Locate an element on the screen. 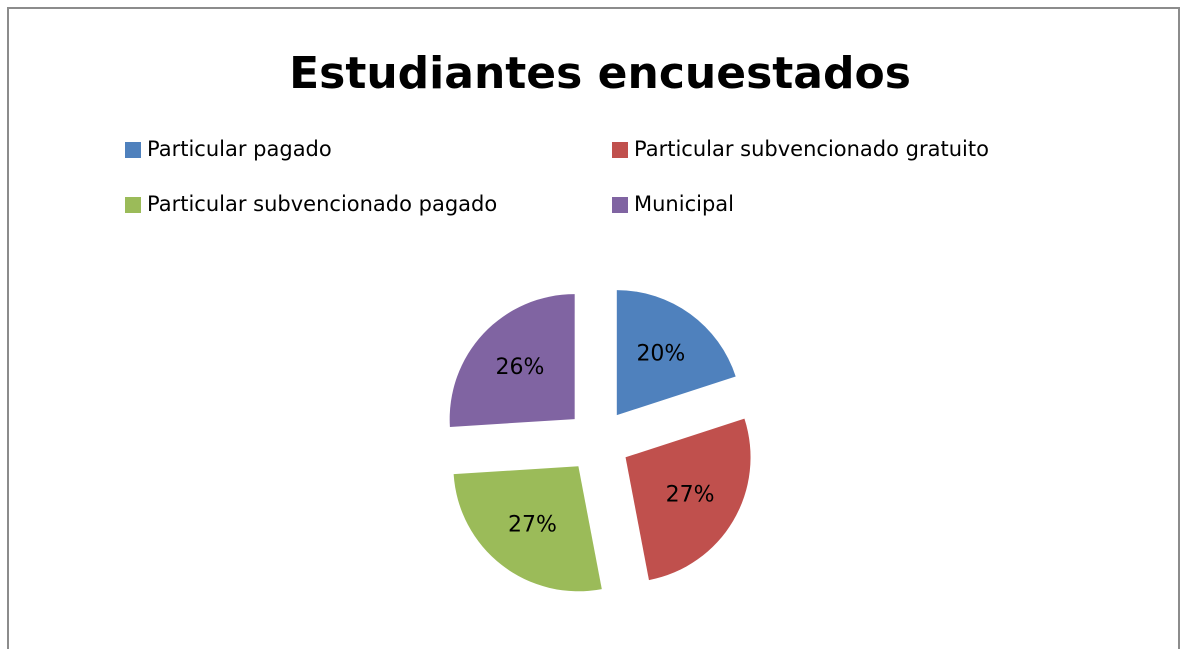  legend-label: Municipal is located at coordinates (684, 204).